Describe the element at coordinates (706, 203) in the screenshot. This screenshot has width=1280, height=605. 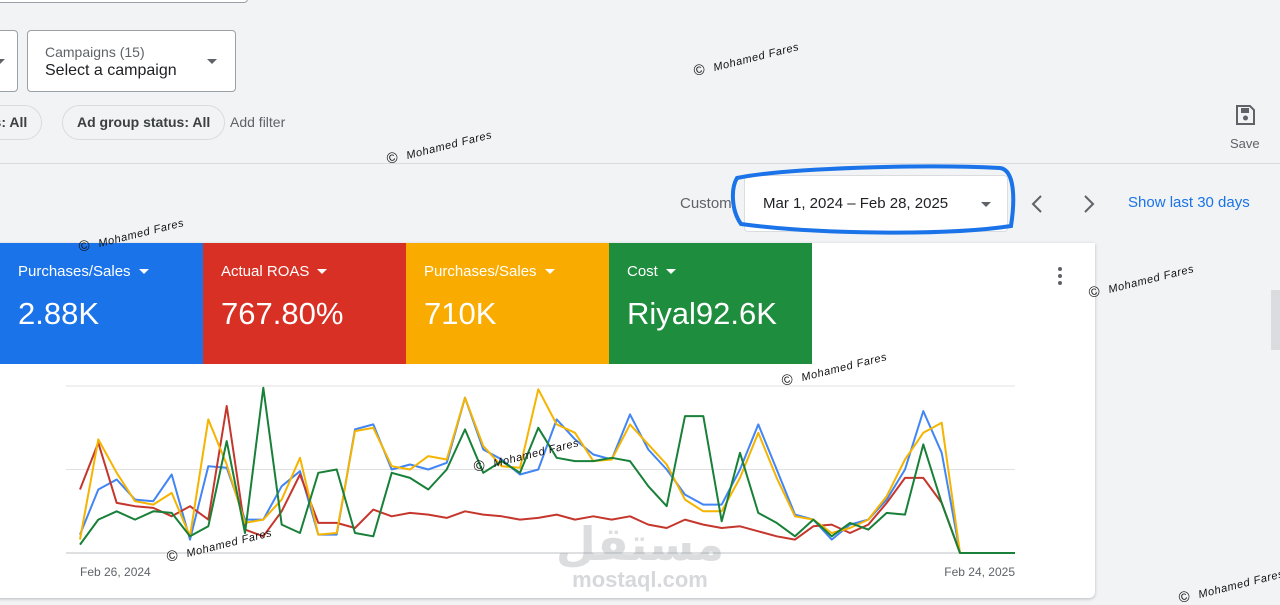
I see `date-preset: Custom` at that location.